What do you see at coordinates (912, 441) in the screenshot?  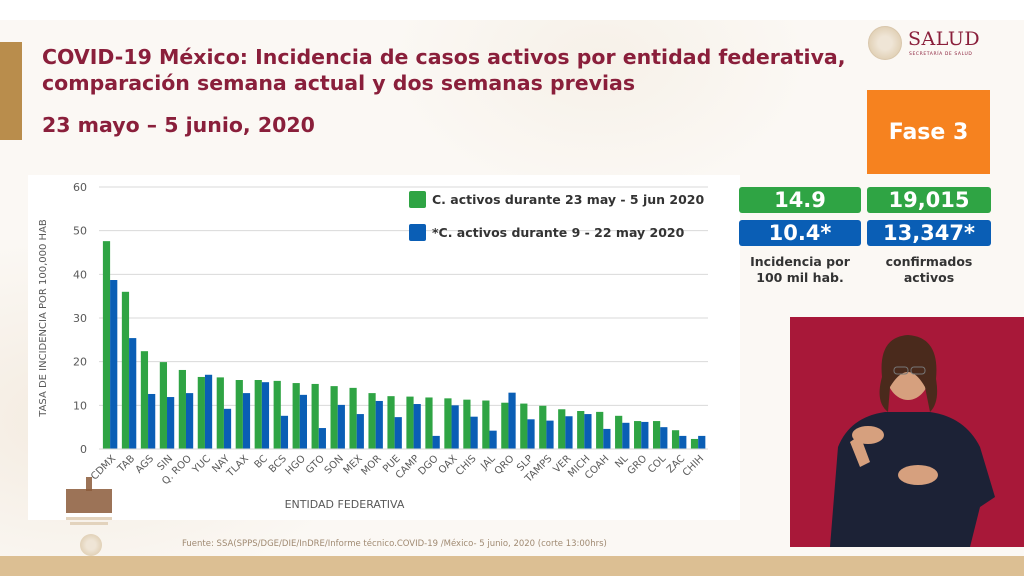 I see `interpreter-figure` at bounding box center [912, 441].